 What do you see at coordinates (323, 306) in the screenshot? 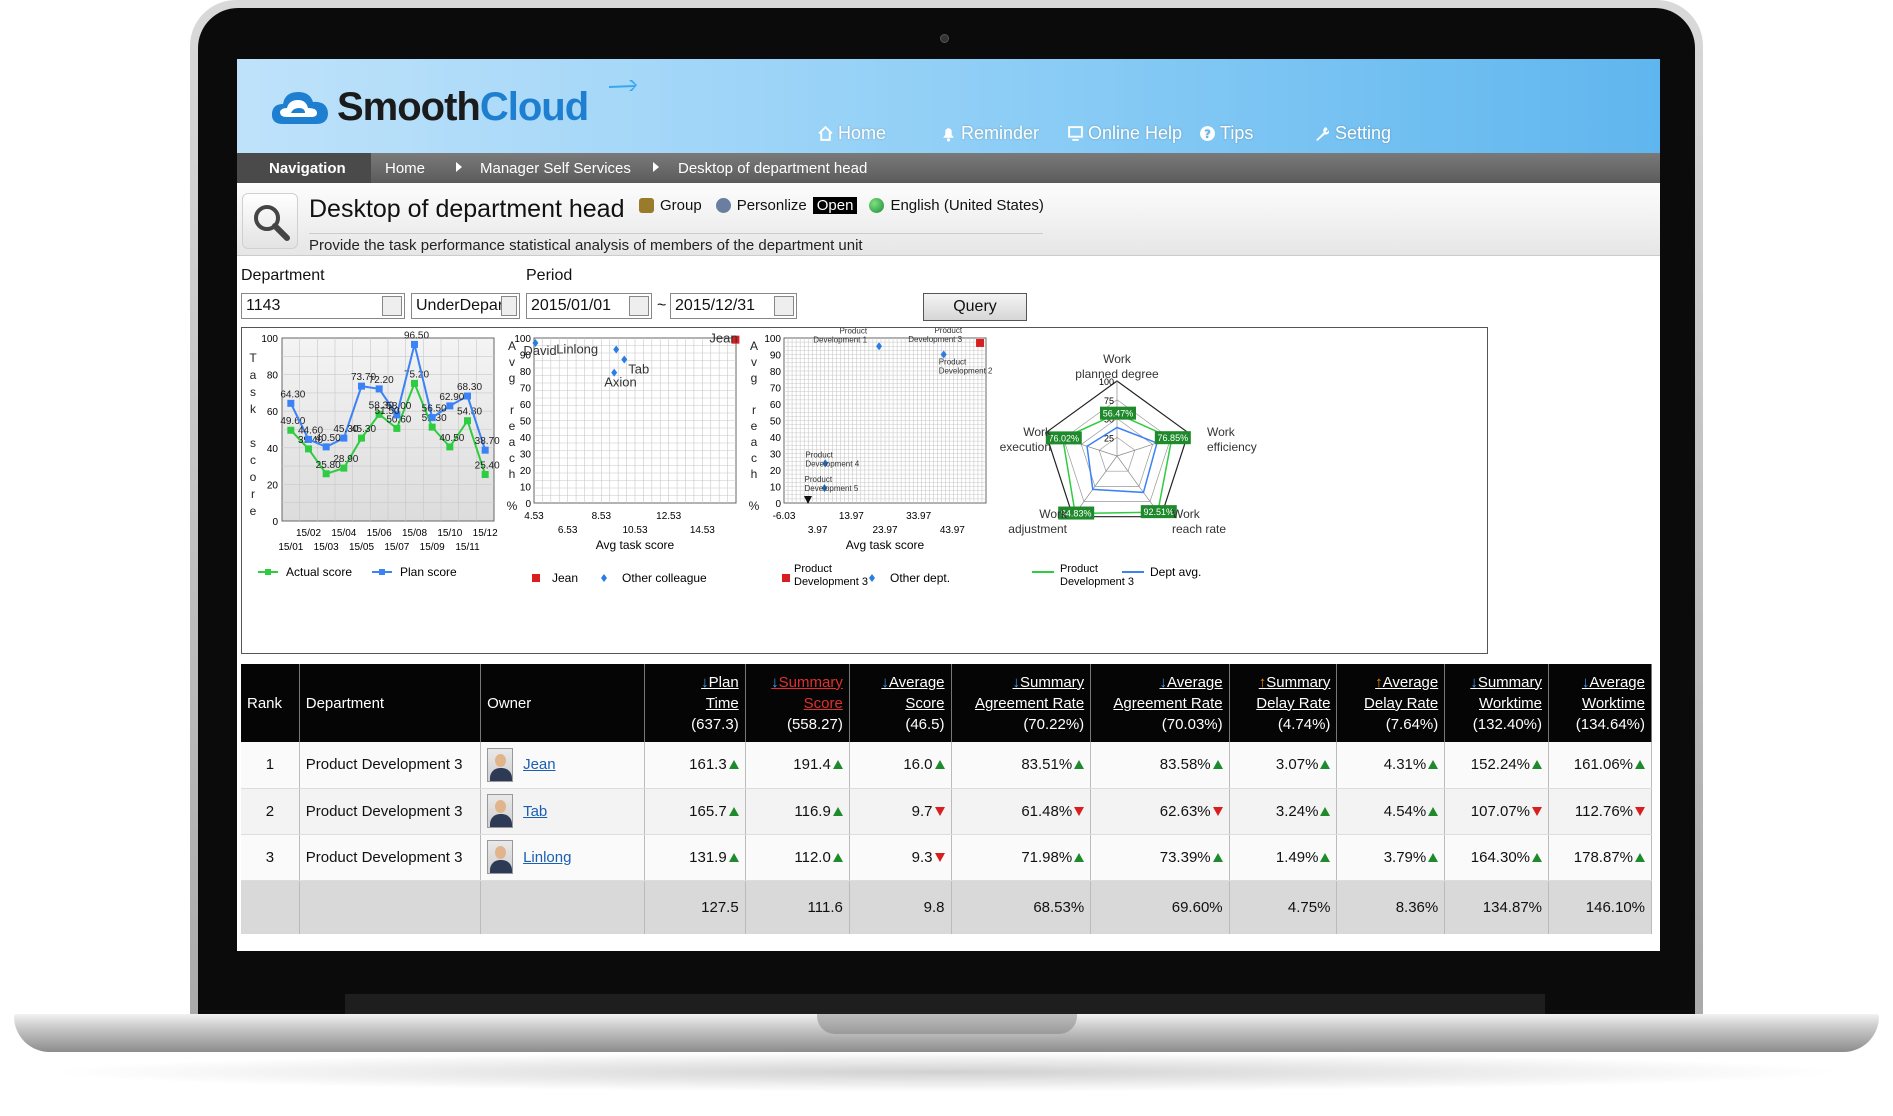
I see `department-input: 1143` at bounding box center [323, 306].